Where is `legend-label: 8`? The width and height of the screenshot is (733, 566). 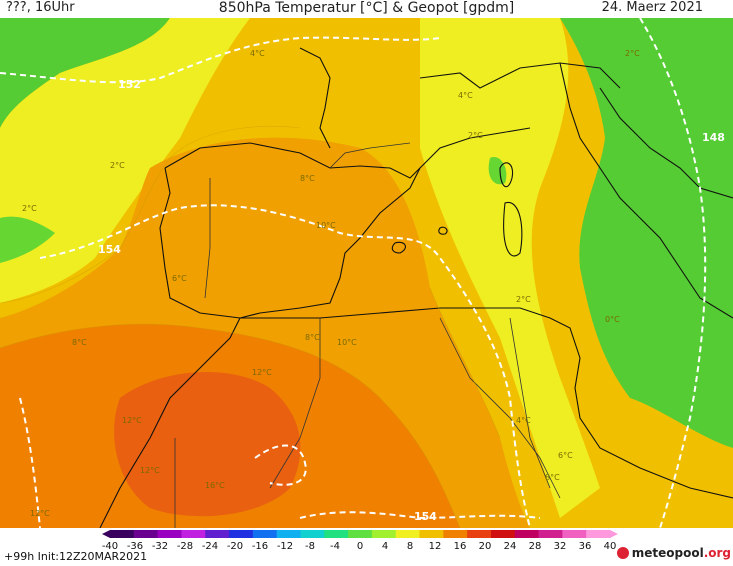
legend-label: 8 is located at coordinates (410, 546).